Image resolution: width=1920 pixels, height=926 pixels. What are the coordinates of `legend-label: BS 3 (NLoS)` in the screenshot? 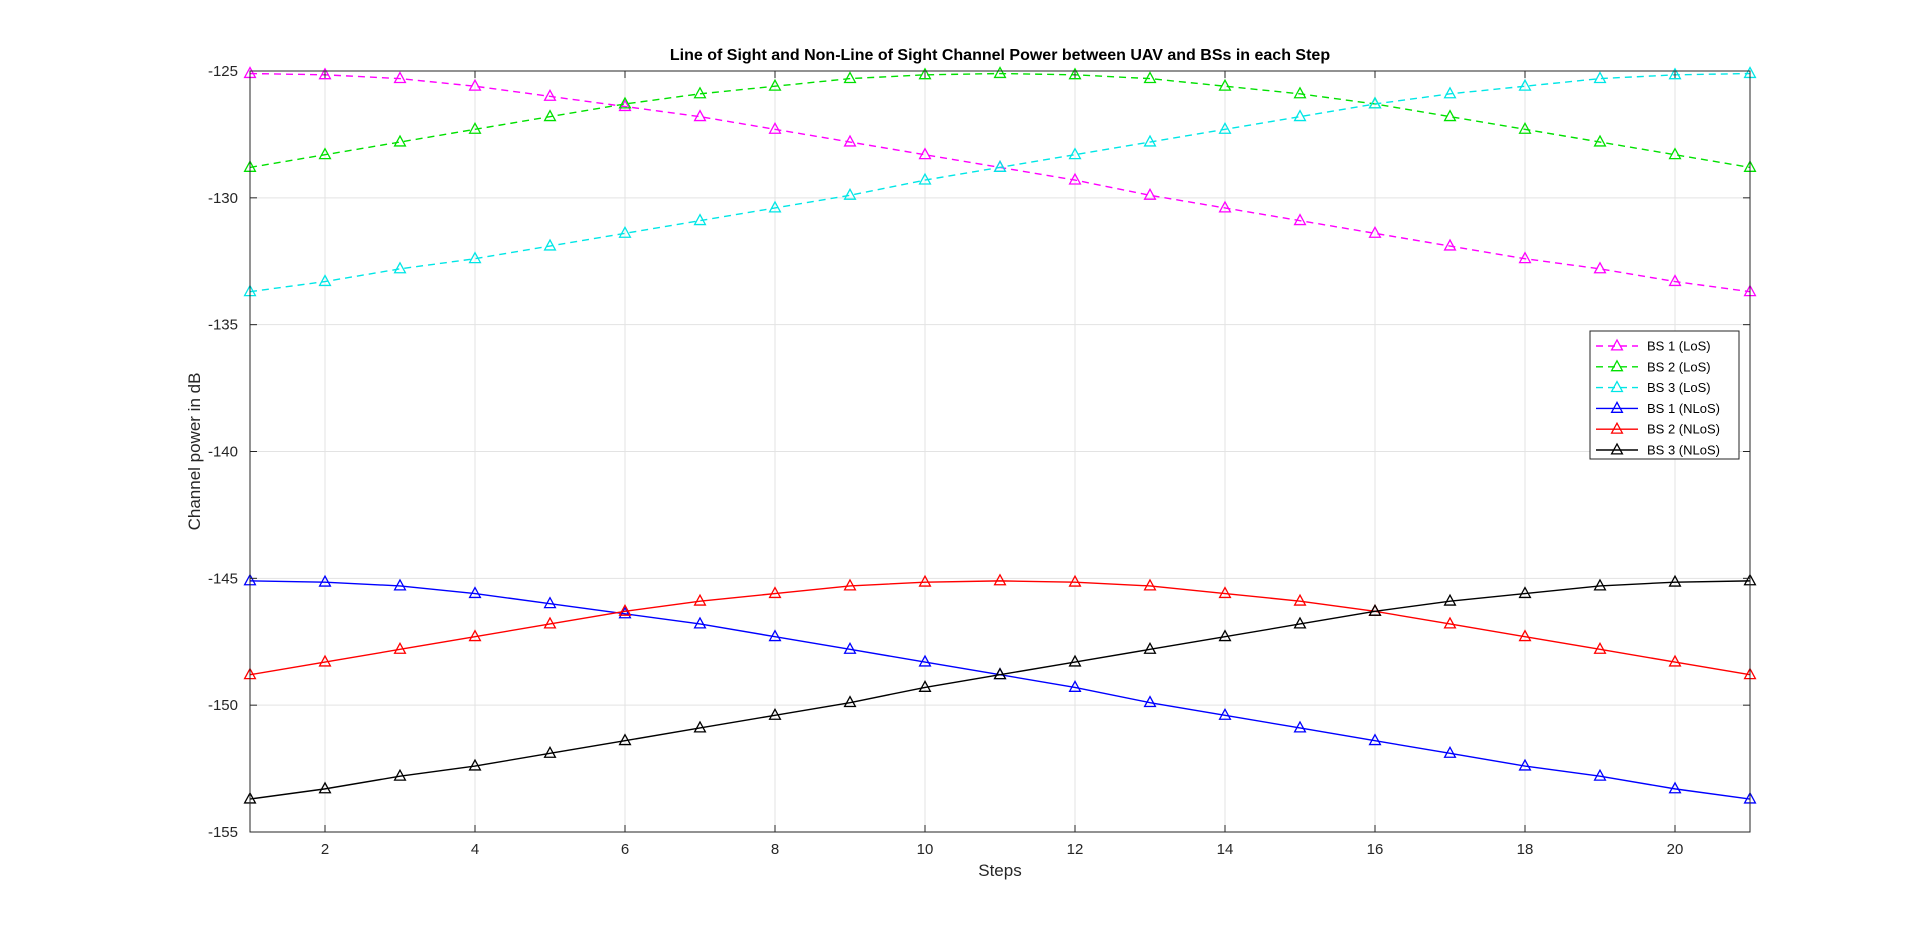 It's located at (1683, 450).